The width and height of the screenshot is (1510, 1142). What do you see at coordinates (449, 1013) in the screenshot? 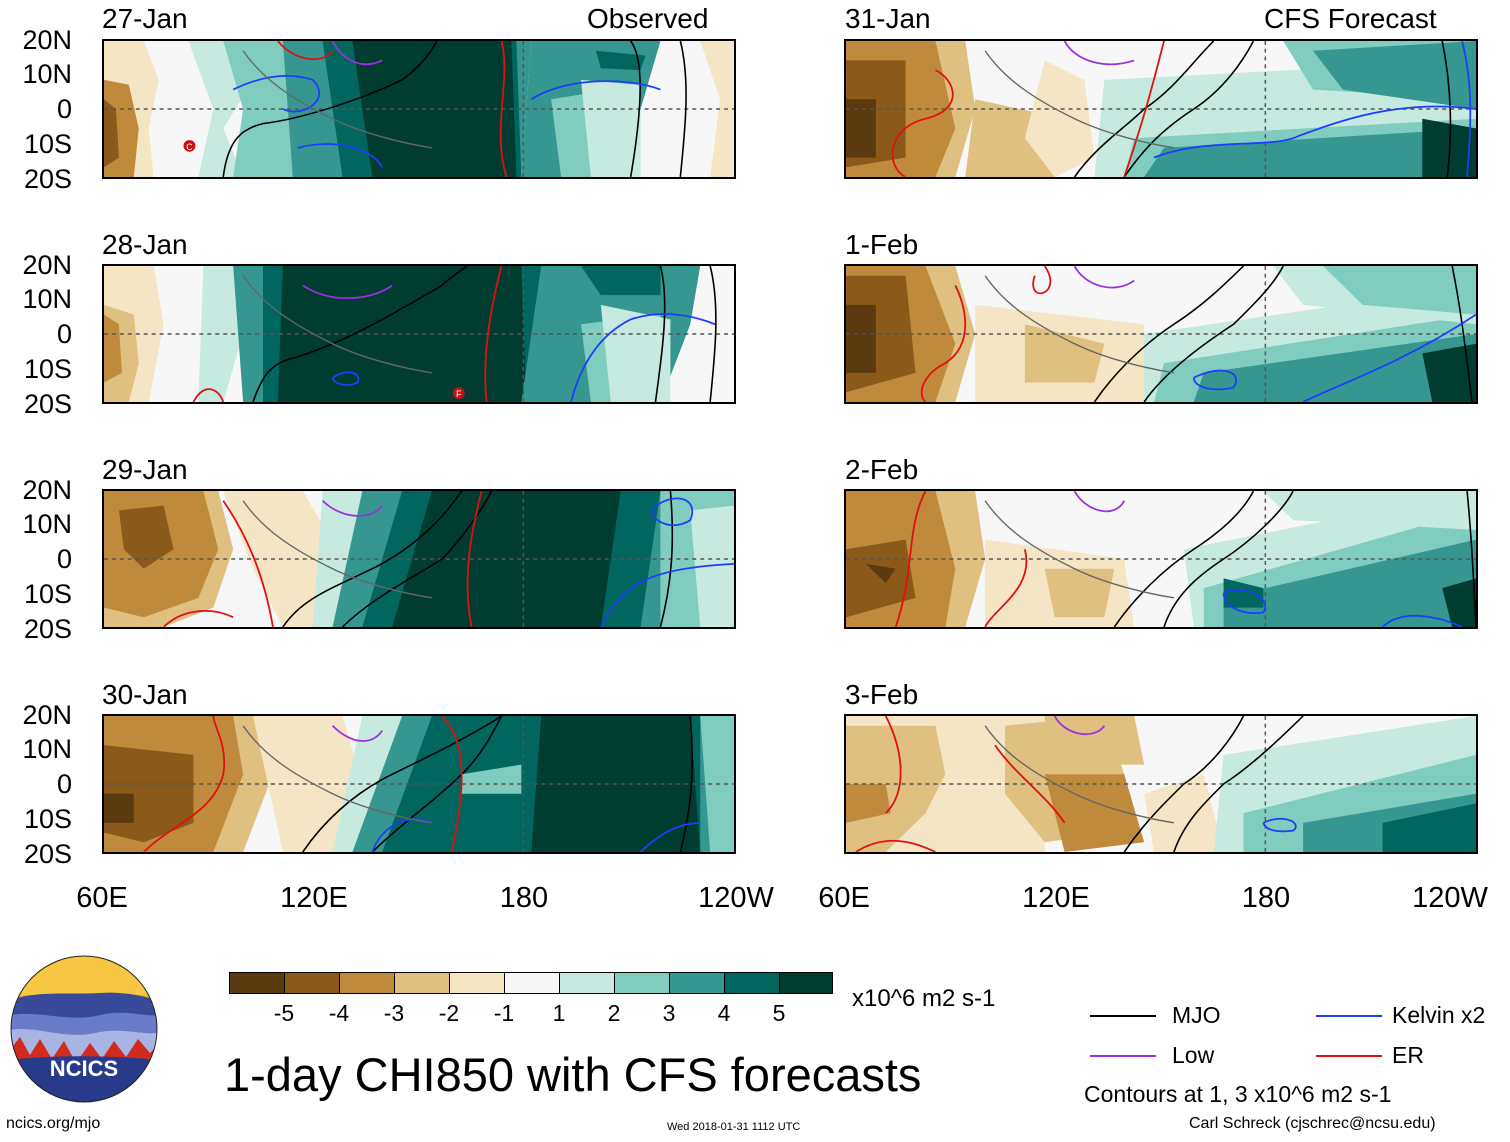
I see `colorbar-label: -2` at bounding box center [449, 1013].